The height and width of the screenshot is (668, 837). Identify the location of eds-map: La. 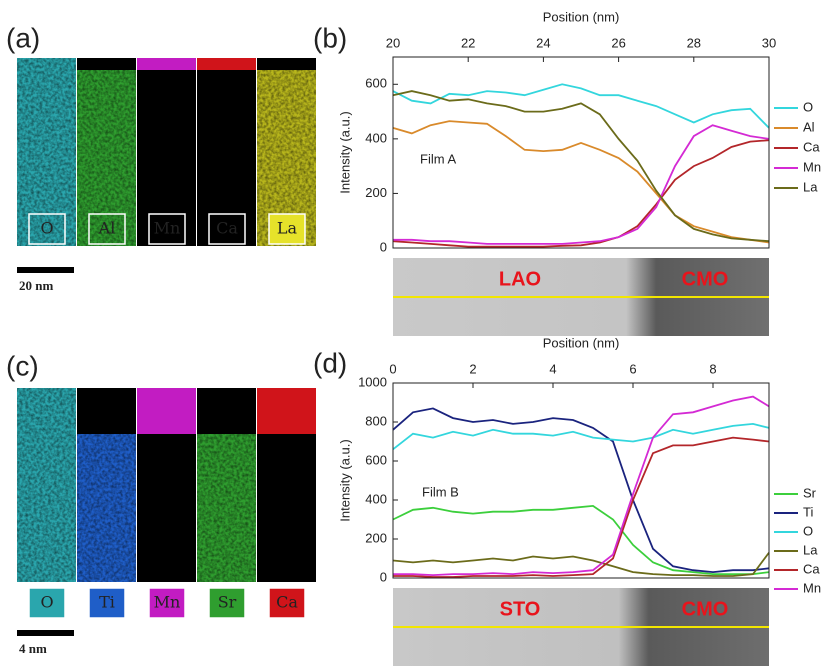
(286, 152).